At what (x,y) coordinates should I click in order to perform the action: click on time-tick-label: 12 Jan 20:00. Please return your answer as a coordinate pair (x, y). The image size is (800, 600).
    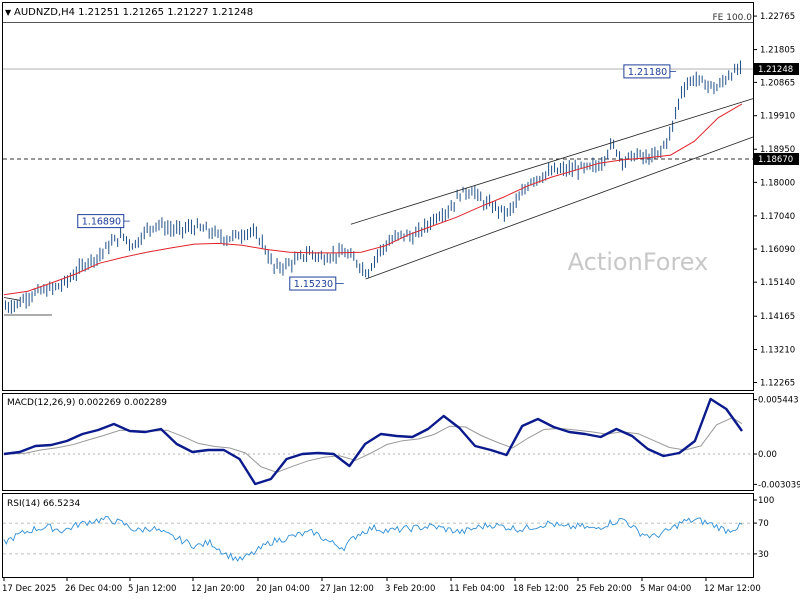
    Looking at the image, I should click on (218, 589).